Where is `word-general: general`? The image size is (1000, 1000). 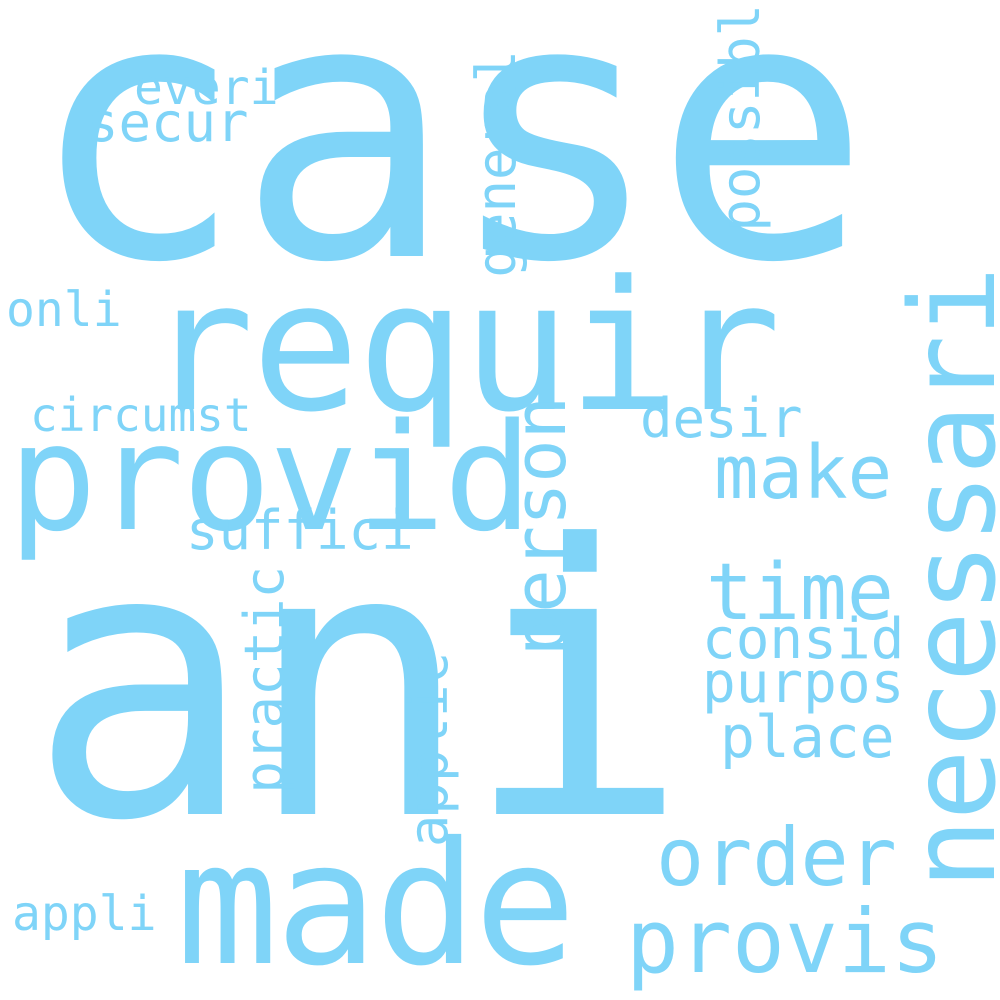 word-general: general is located at coordinates (496, 164).